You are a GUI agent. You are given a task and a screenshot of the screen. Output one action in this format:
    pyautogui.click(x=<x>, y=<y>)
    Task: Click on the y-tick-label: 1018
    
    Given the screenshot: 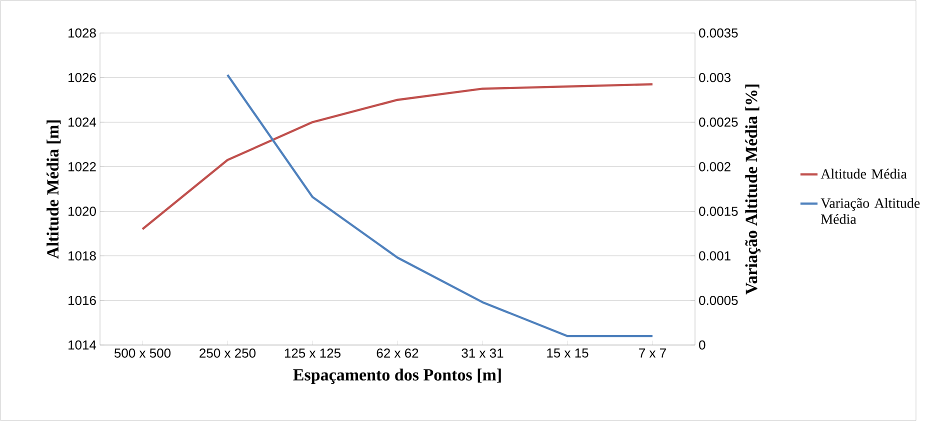 What is the action you would take?
    pyautogui.click(x=82, y=255)
    